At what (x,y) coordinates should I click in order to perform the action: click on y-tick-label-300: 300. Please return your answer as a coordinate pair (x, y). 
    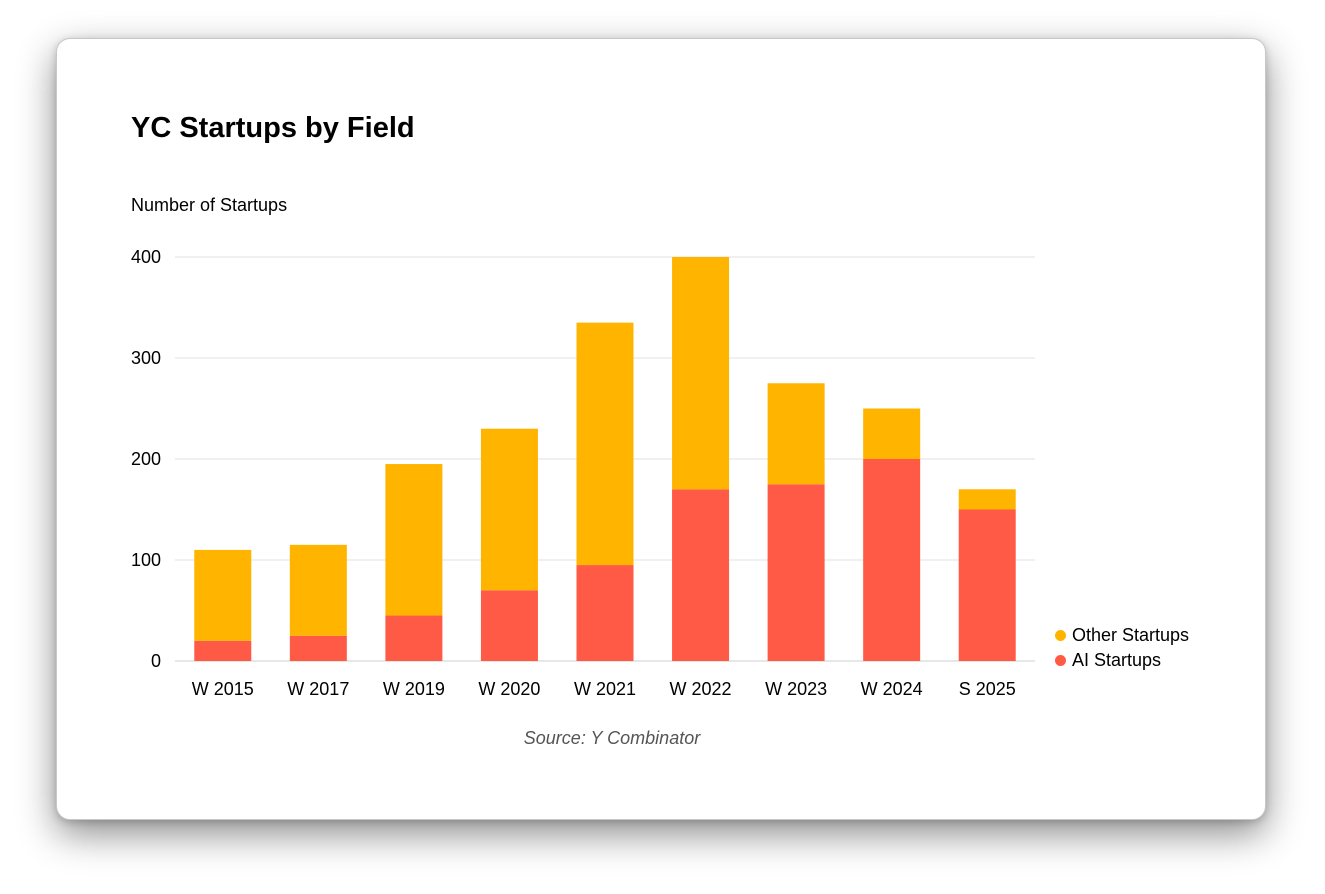
    Looking at the image, I should click on (146, 358).